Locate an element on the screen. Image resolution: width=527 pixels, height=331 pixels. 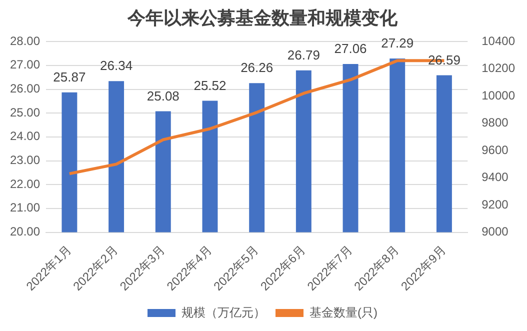
y2-tick-label: 10400 is located at coordinates (499, 41).